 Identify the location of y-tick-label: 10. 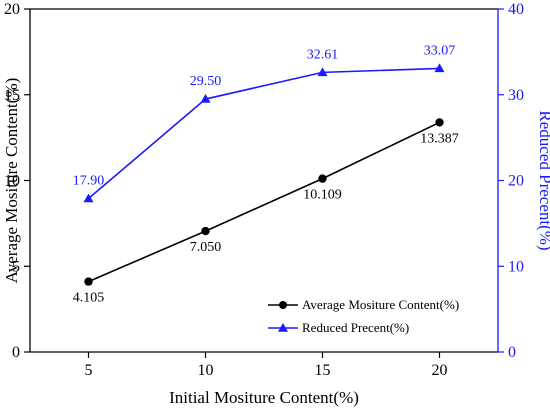
(12, 181).